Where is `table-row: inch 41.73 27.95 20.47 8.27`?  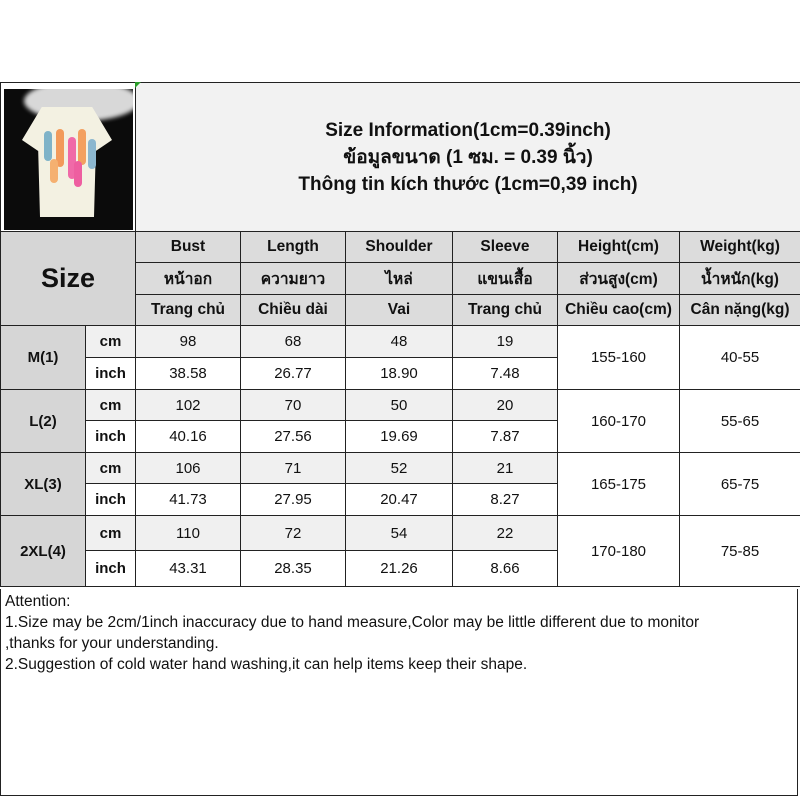
table-row: inch 41.73 27.95 20.47 8.27 is located at coordinates (400, 499).